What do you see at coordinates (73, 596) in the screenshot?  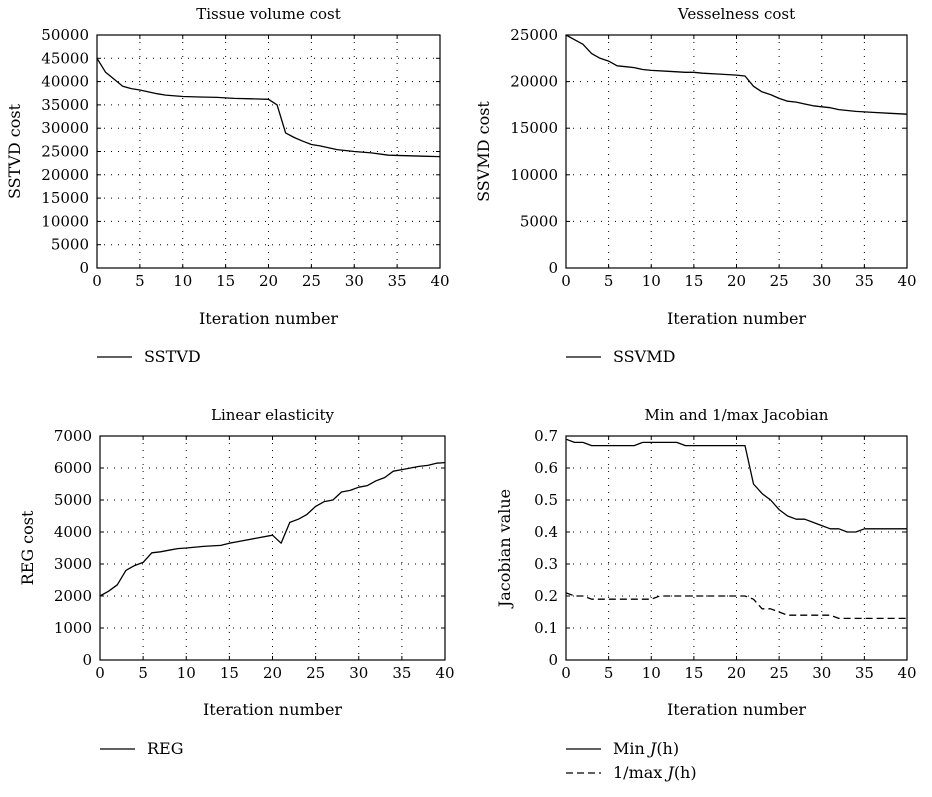 I see `y-tick-label: 2000` at bounding box center [73, 596].